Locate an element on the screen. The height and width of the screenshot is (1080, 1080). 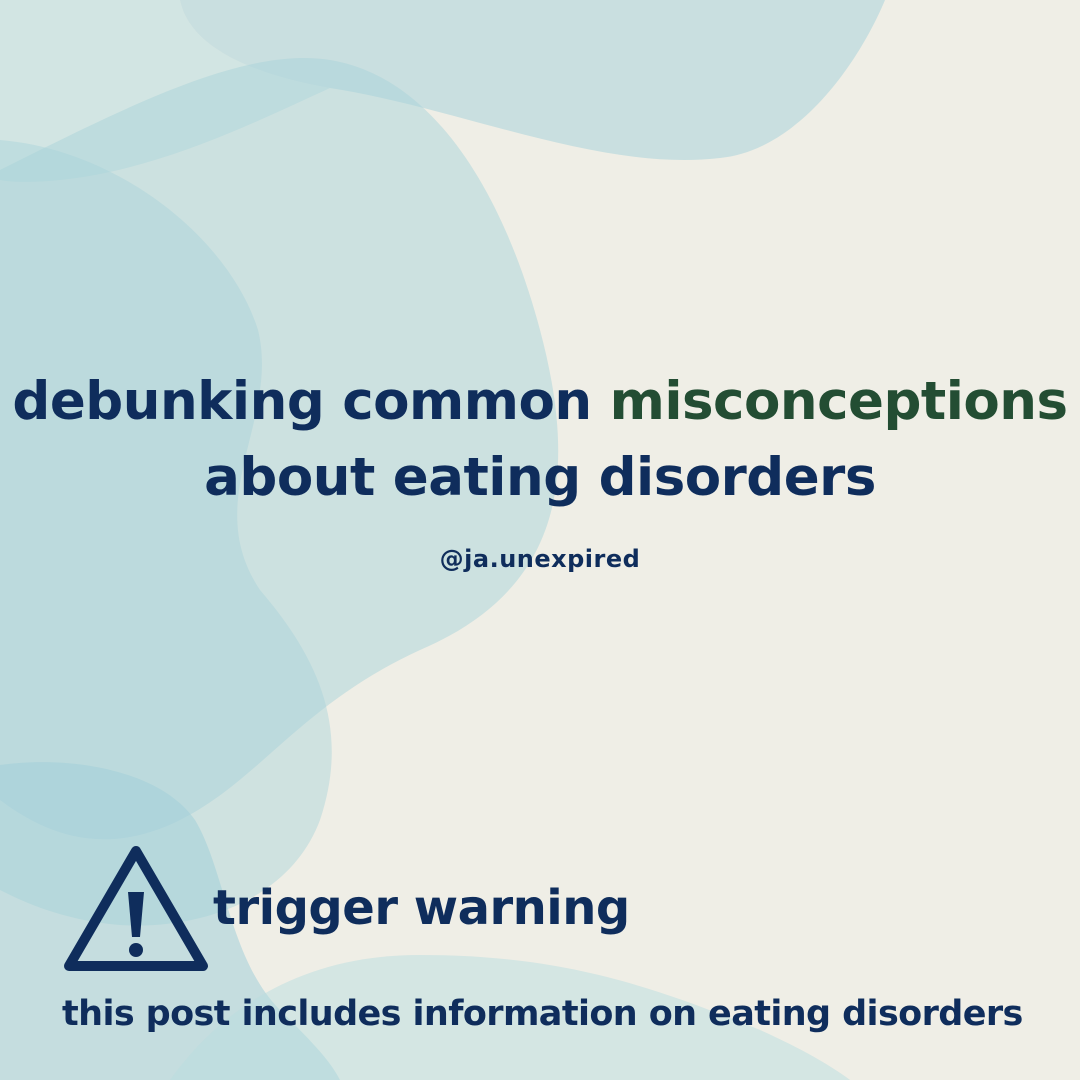
trigger-warning-title: trigger warning is located at coordinates (421, 908).